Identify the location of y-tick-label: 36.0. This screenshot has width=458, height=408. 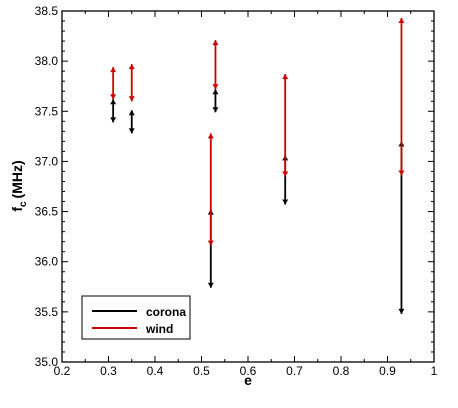
(47, 262).